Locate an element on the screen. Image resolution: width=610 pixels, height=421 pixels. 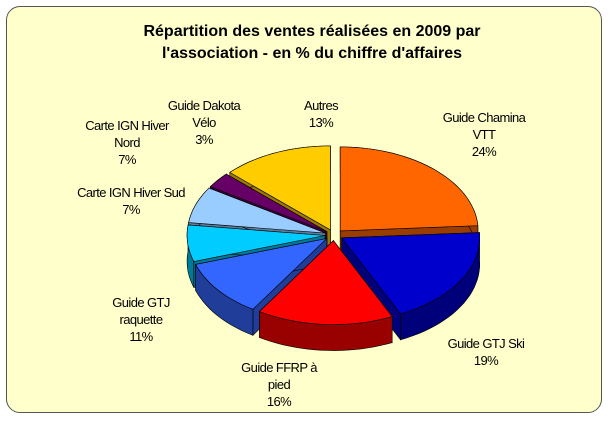
category-label: Guide Dakota Vélo is located at coordinates (204, 114).